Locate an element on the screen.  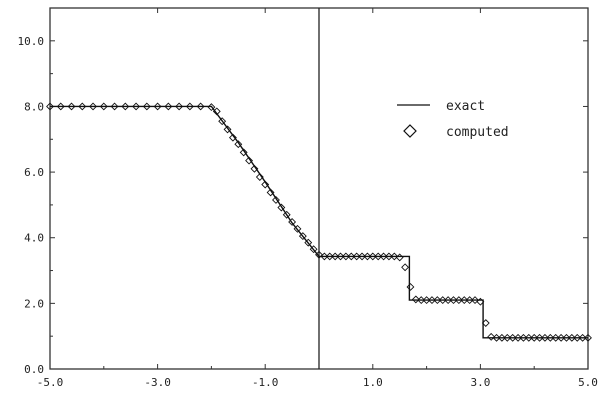
y-tick-label: 10.0 is located at coordinates (31, 41).